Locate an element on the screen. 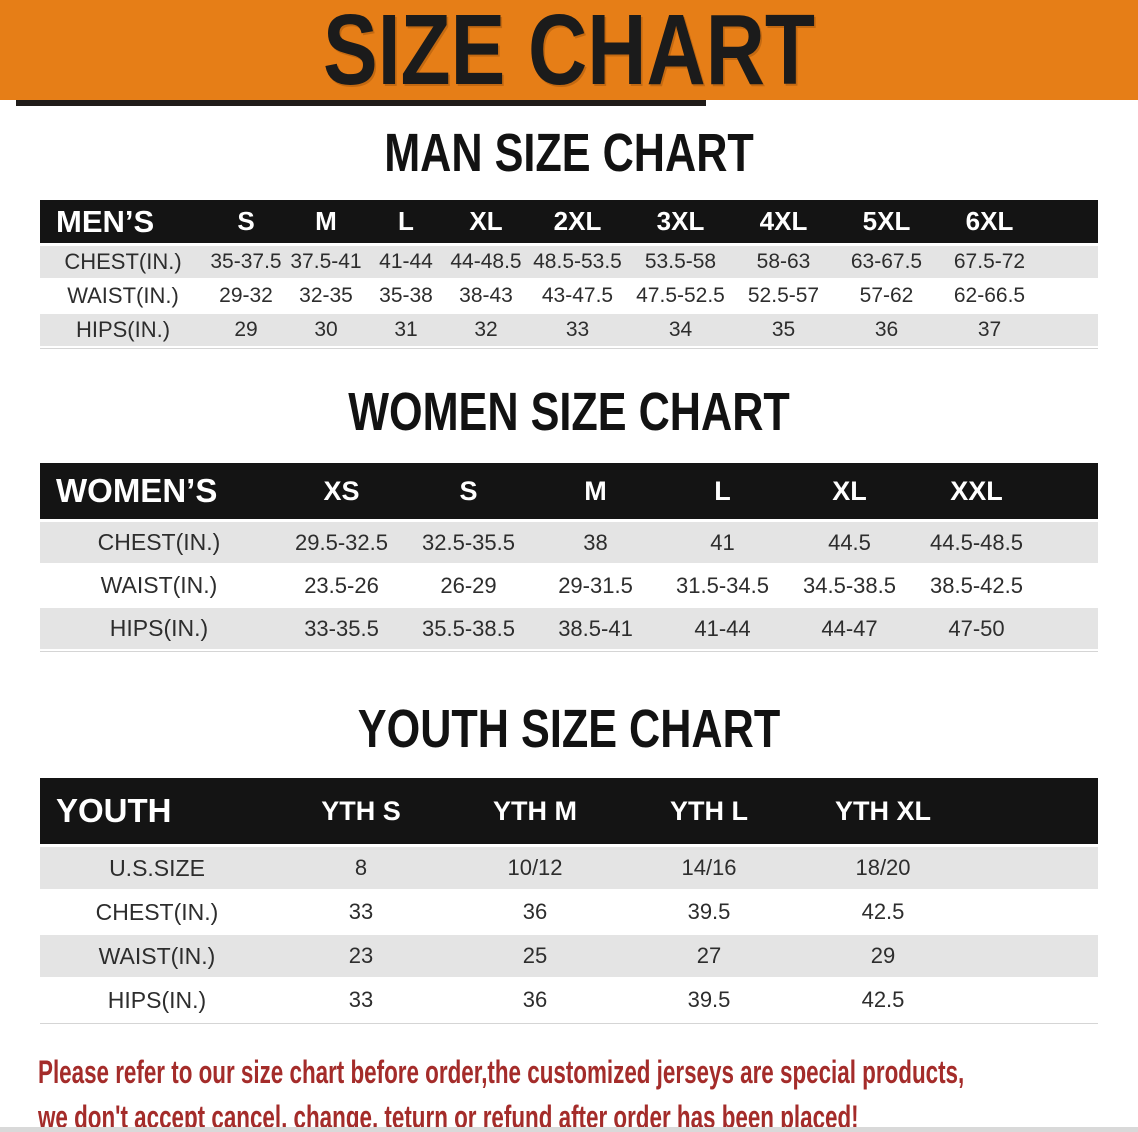 This screenshot has height=1132, width=1138. value-cell: 35-37.5 is located at coordinates (246, 263).